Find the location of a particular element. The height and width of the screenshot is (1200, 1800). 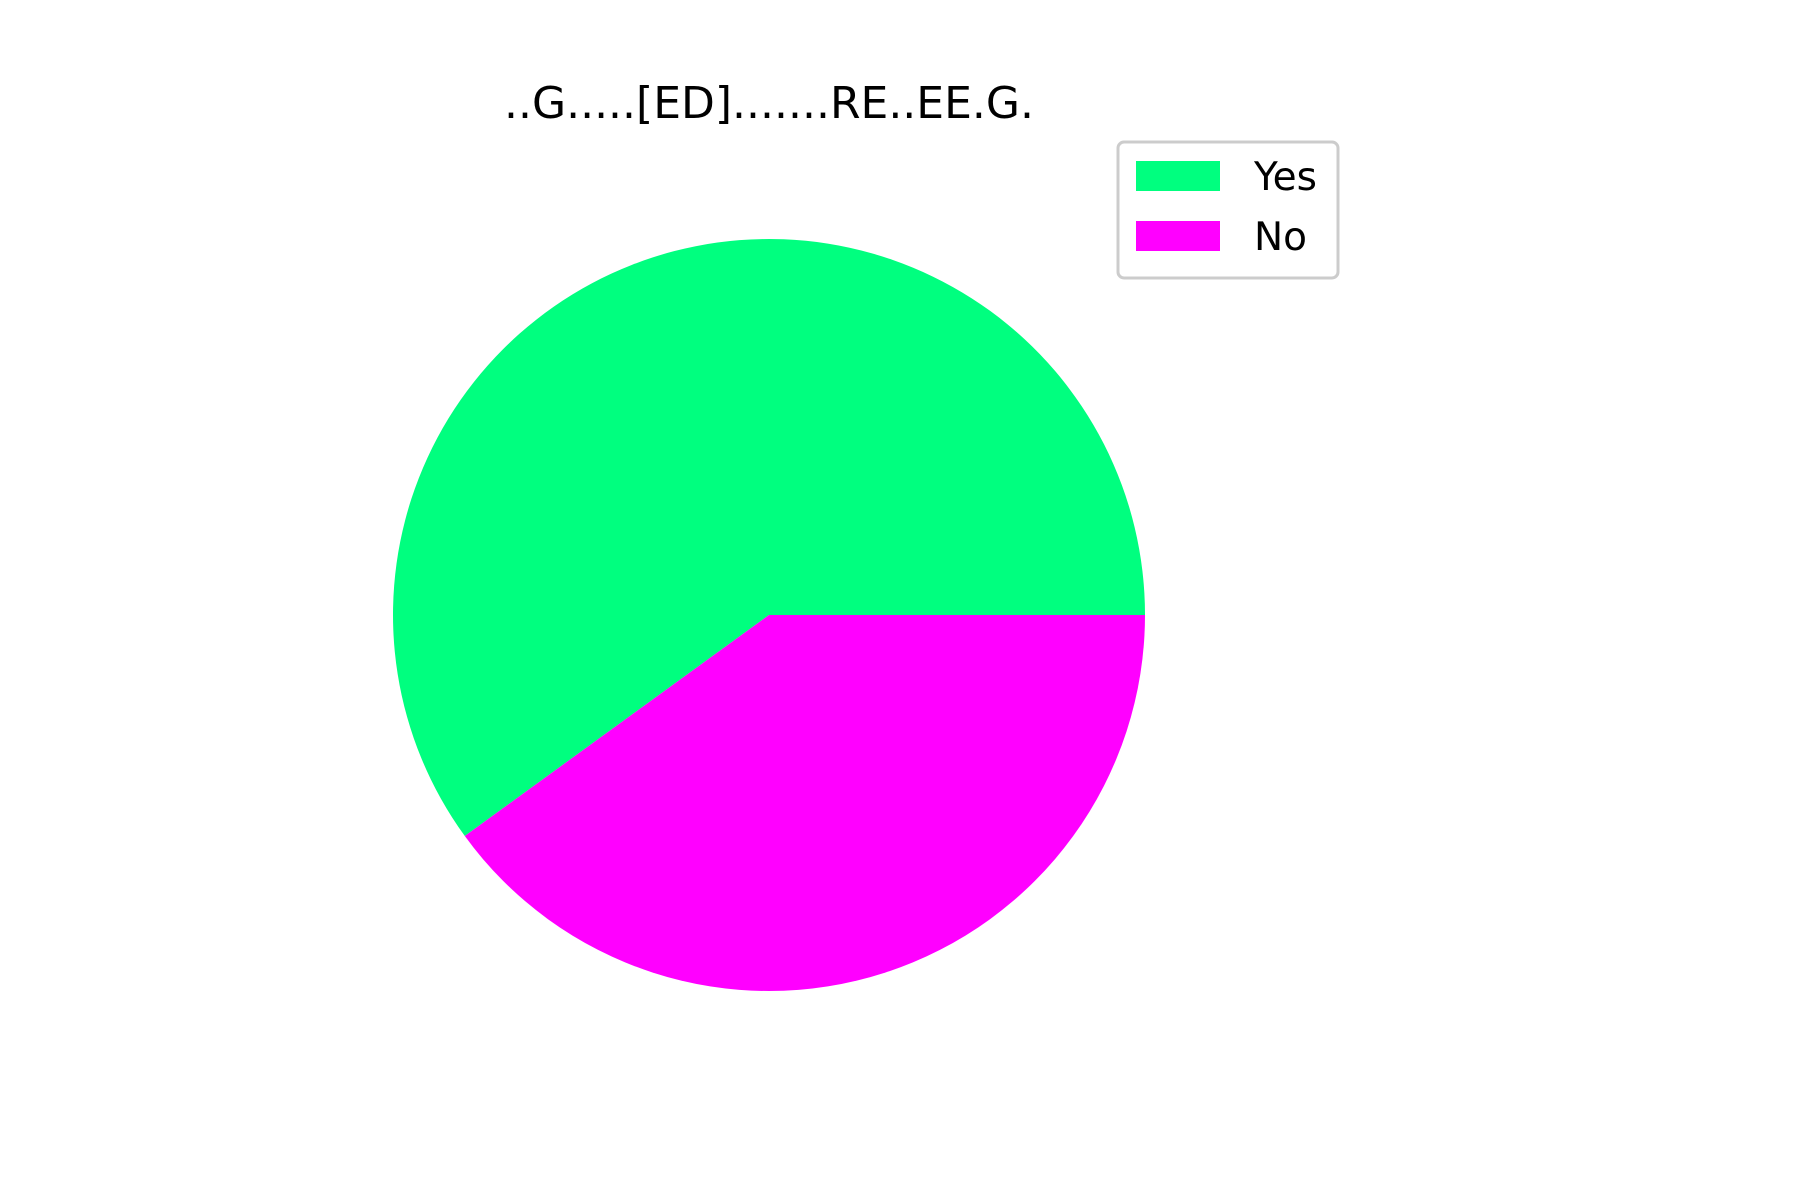

chart-title: ..G.....[ED].......RE..EE.G. is located at coordinates (769, 103).